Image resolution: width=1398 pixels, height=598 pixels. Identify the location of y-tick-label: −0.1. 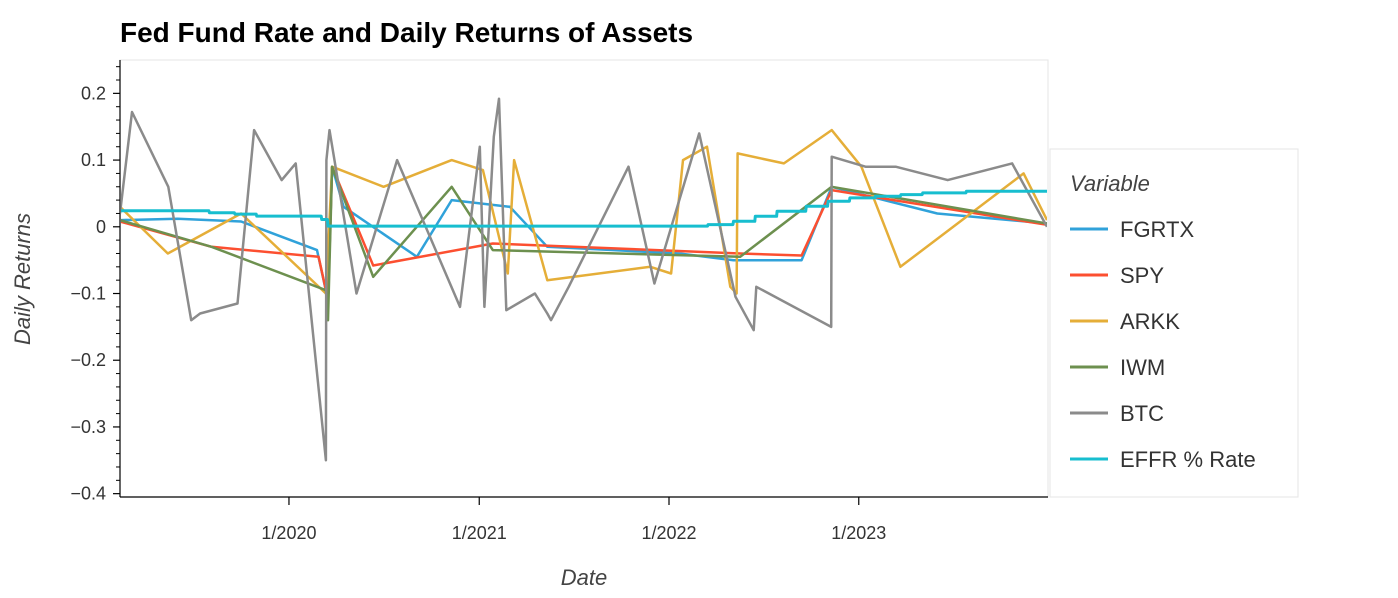
(88, 294).